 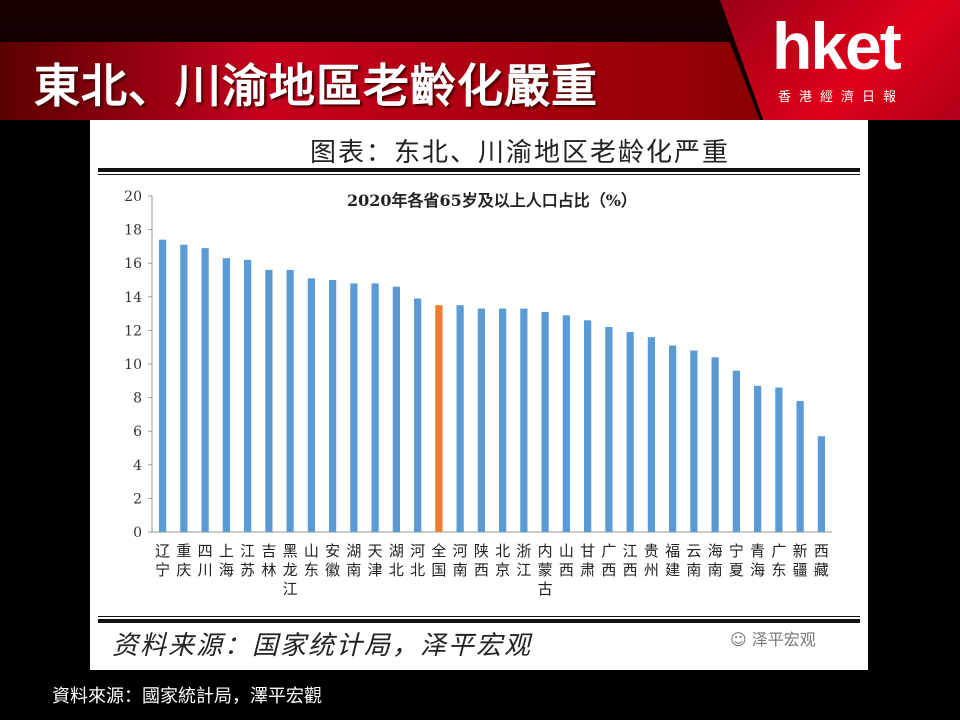 I want to click on title-rule, so click(x=479, y=170).